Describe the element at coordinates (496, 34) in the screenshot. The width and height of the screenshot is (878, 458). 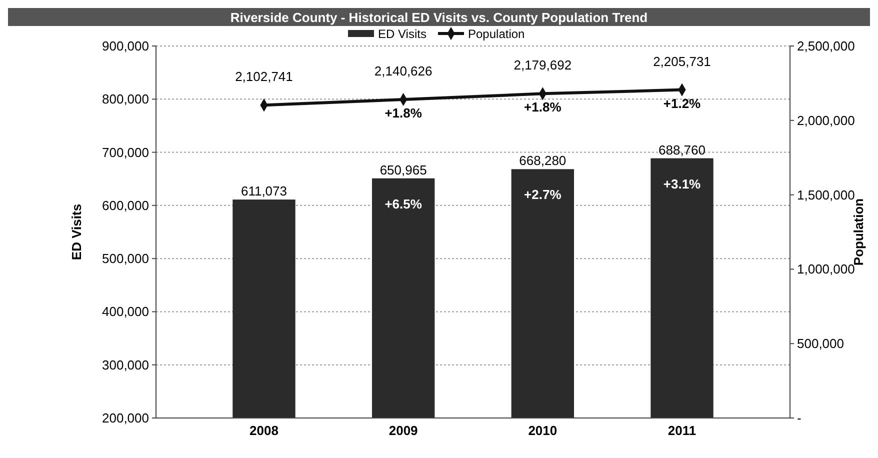
I see `legend-label: Population` at that location.